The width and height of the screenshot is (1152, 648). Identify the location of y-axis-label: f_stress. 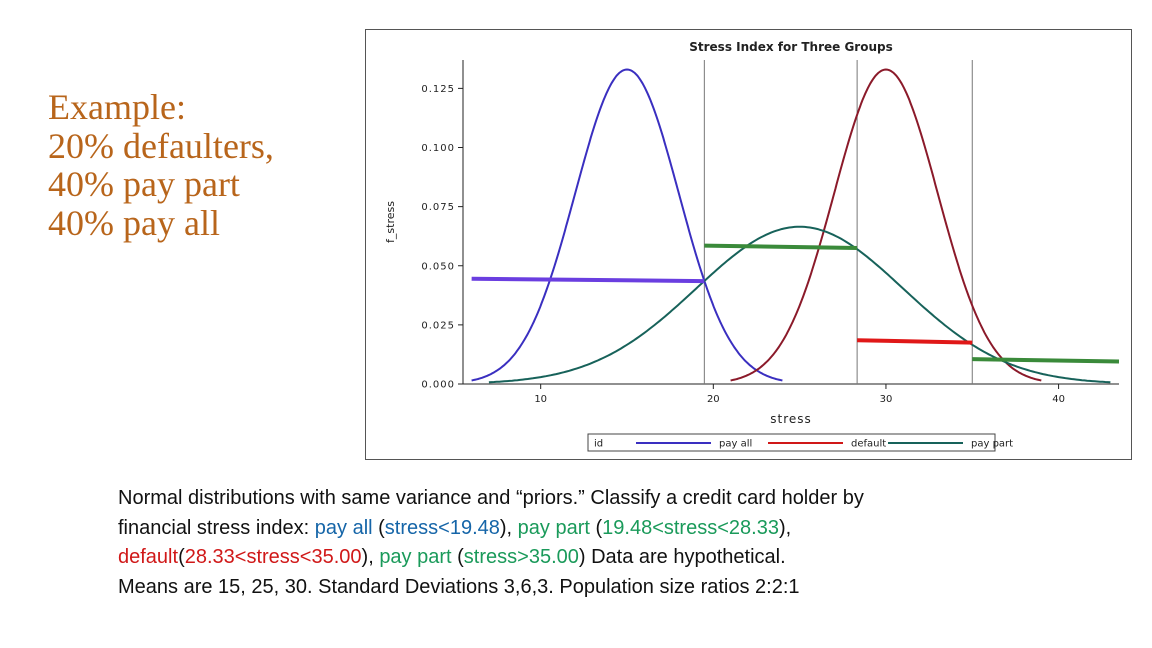
(390, 222).